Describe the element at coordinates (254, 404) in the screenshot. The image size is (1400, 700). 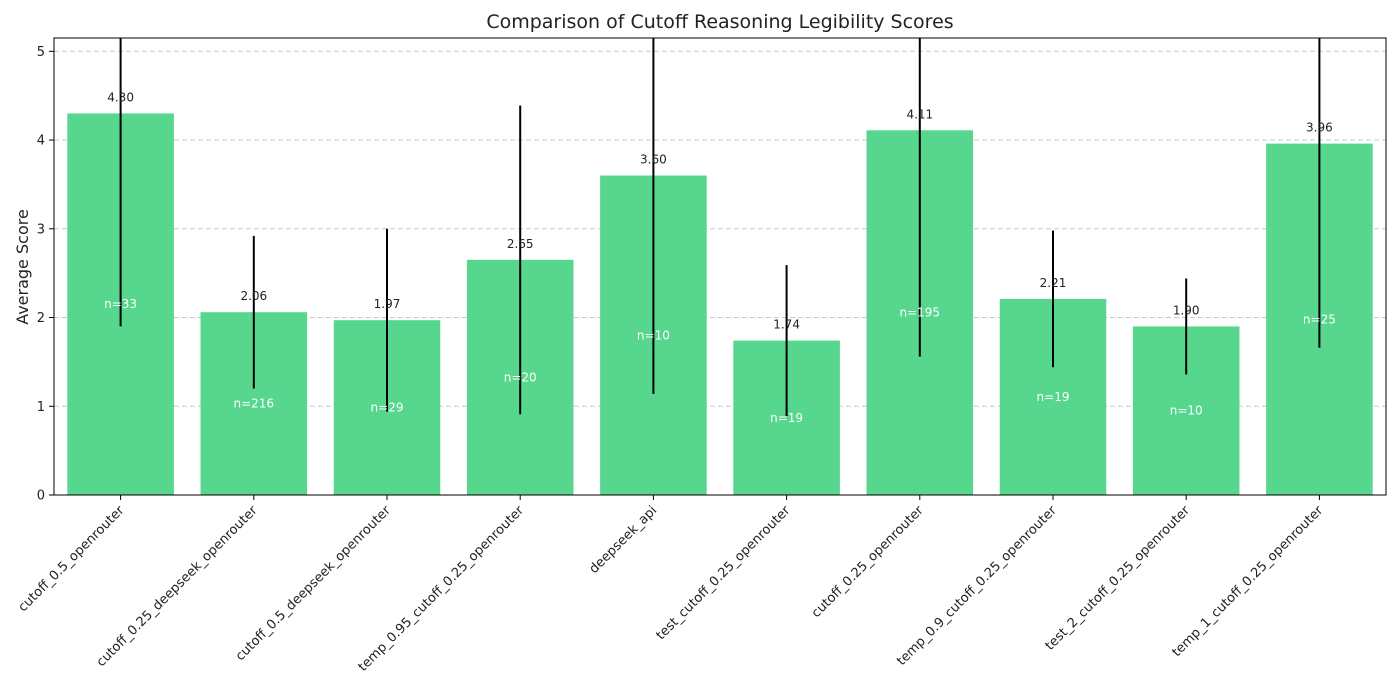
I see `count-label: n=216` at that location.